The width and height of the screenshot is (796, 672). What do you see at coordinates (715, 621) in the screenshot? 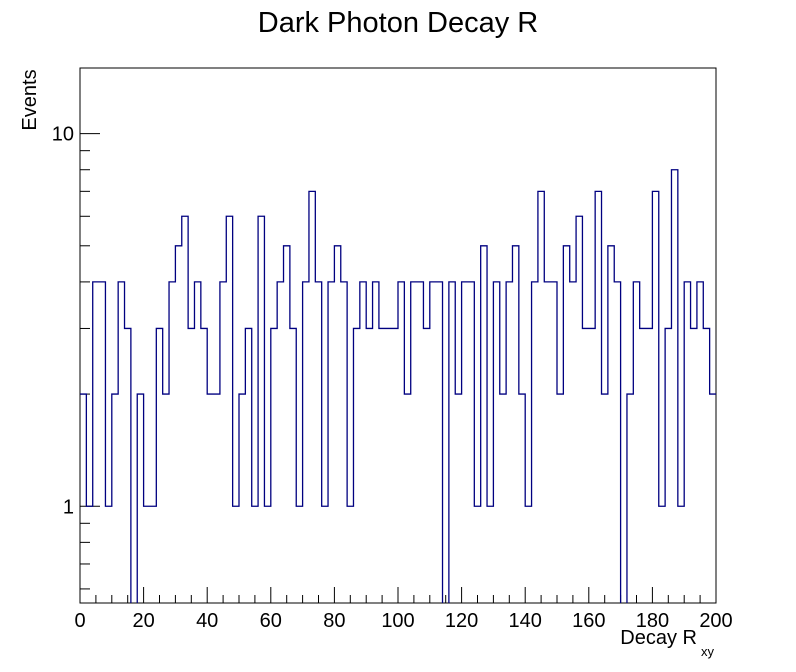
I see `x-tick-label: 200` at bounding box center [715, 621].